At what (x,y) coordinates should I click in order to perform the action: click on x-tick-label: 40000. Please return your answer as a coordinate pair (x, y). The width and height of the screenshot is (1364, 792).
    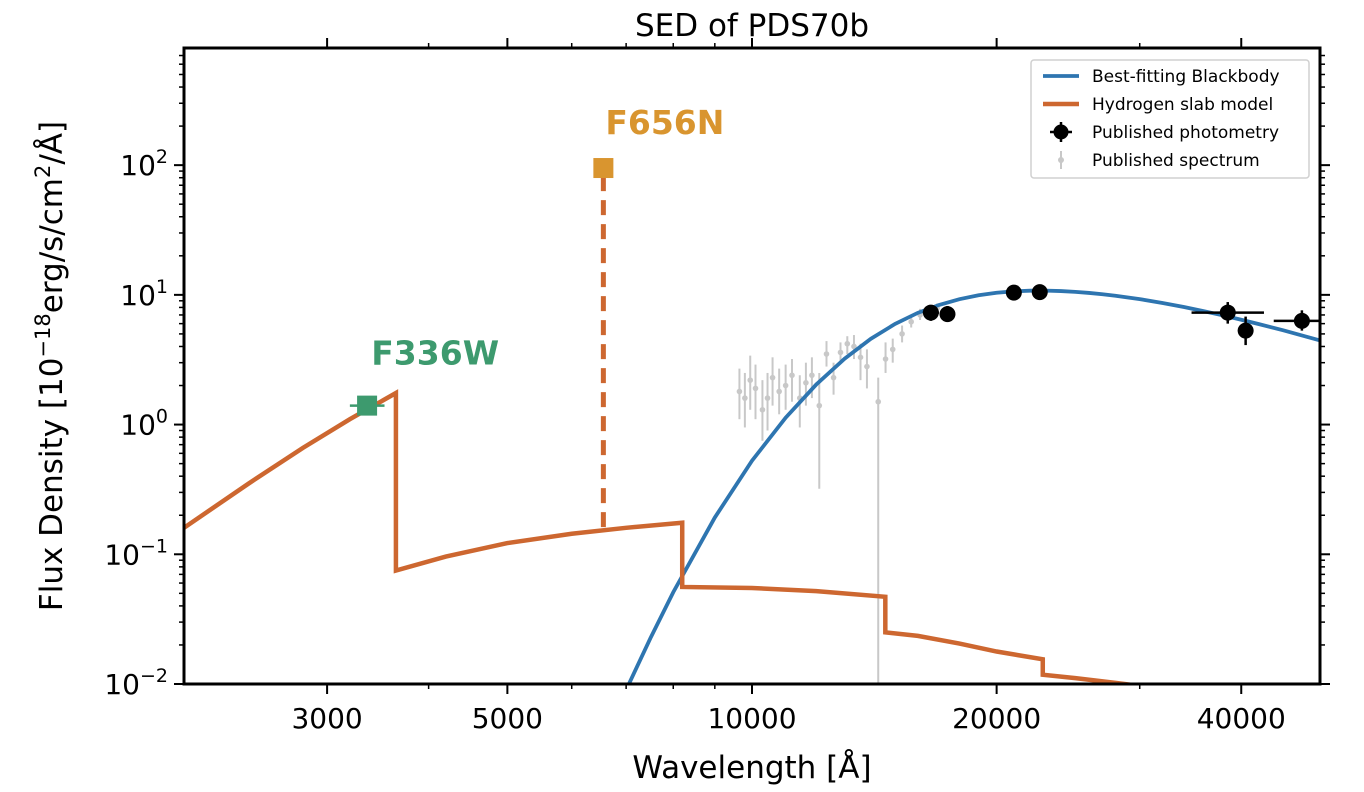
    Looking at the image, I should click on (1241, 718).